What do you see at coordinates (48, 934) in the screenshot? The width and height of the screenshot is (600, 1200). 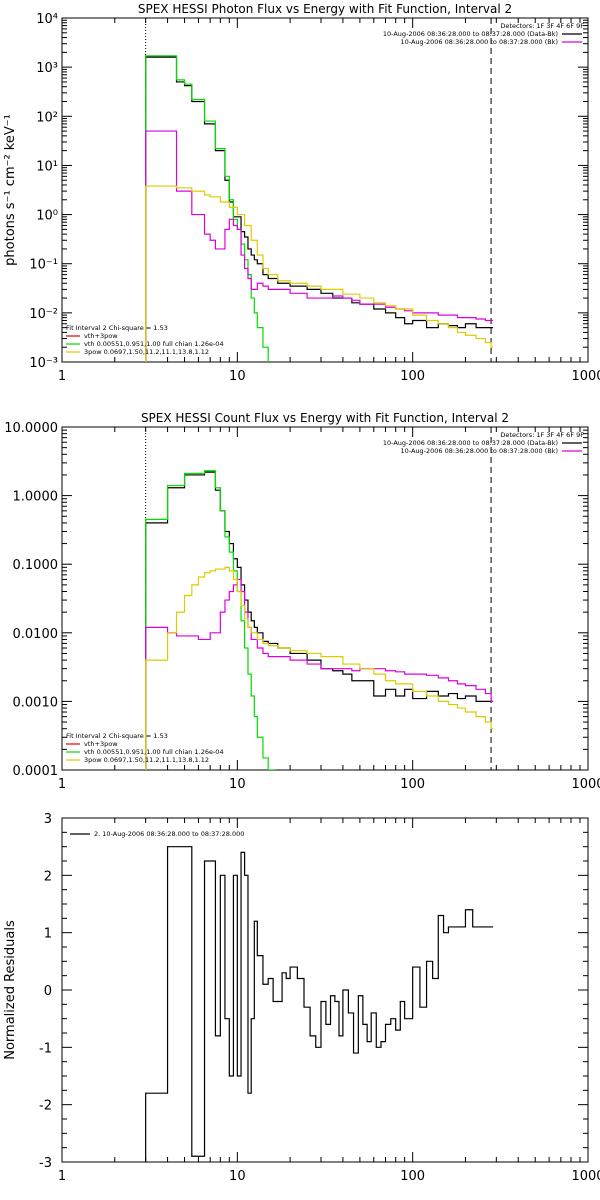 I see `y-tick-label: 1` at bounding box center [48, 934].